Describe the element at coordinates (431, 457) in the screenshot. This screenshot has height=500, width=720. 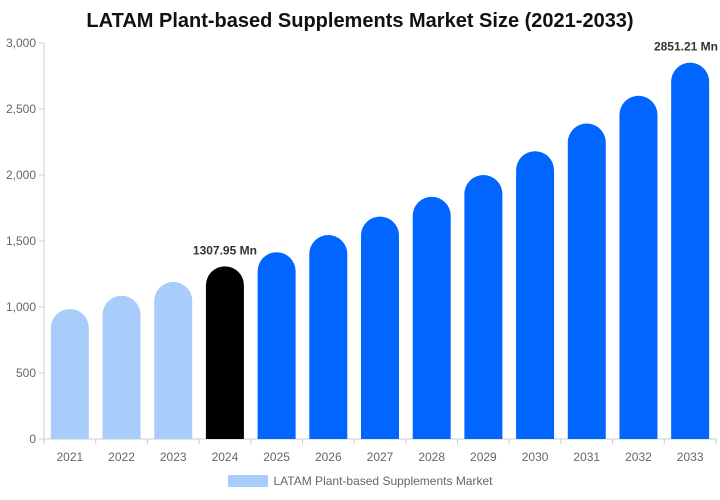
I see `x-tick-label: 2028` at that location.